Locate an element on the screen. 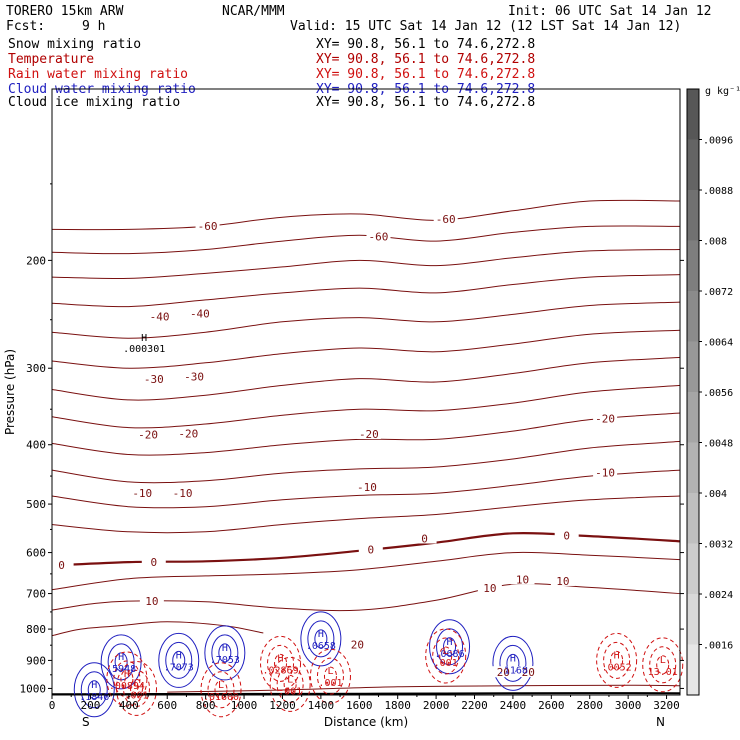  y-tick-label: 200 is located at coordinates (36, 260).